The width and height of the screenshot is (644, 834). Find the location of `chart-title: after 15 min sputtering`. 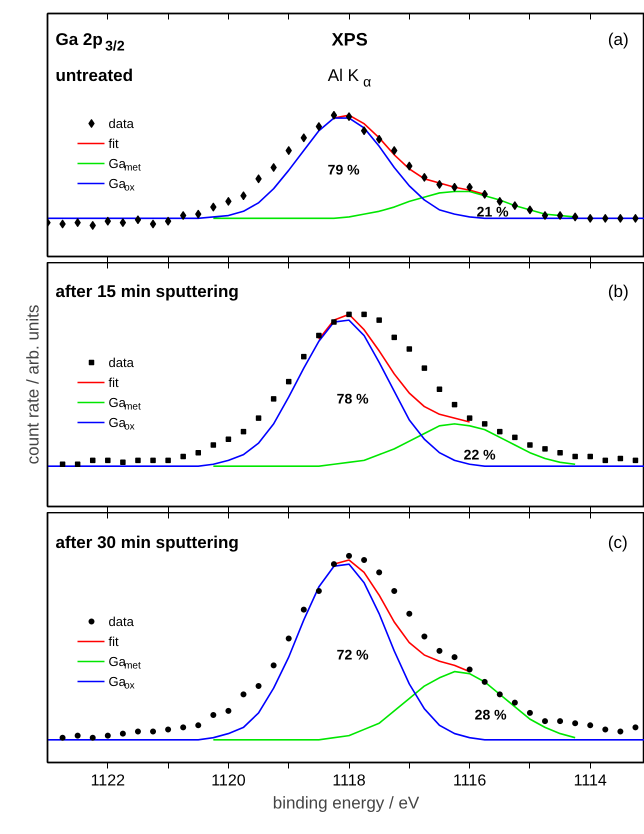

chart-title: after 15 min sputtering is located at coordinates (147, 291).